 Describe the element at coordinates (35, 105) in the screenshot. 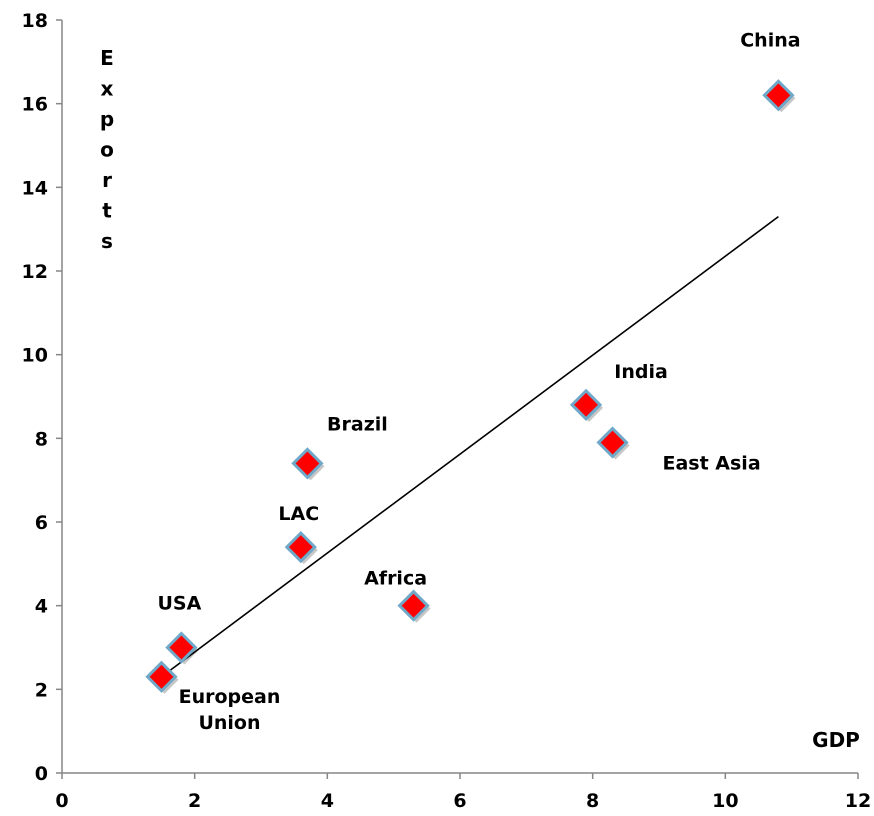

I see `y-tick-label: 16` at that location.